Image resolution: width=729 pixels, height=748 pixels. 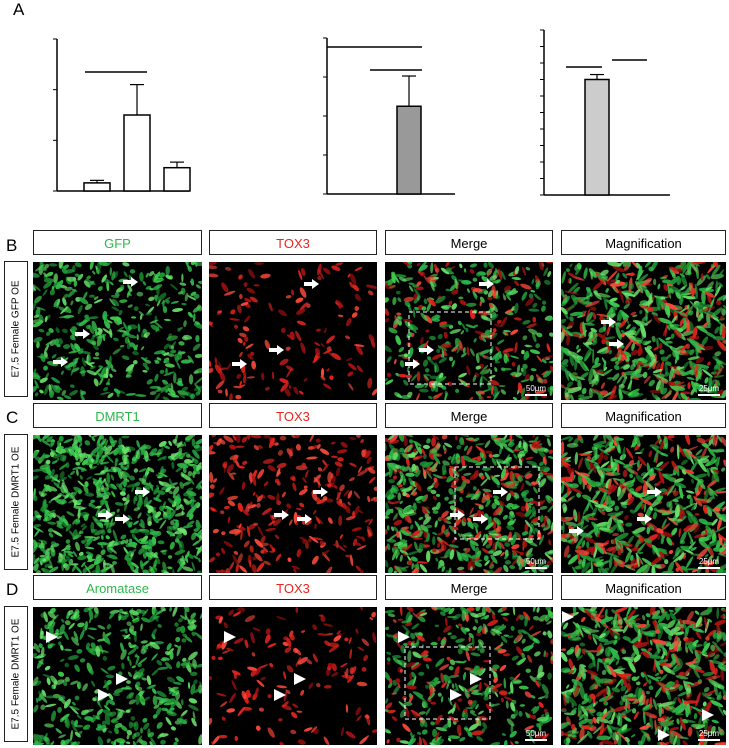 What do you see at coordinates (457, 515) in the screenshot?
I see `white-arrow-icon` at bounding box center [457, 515].